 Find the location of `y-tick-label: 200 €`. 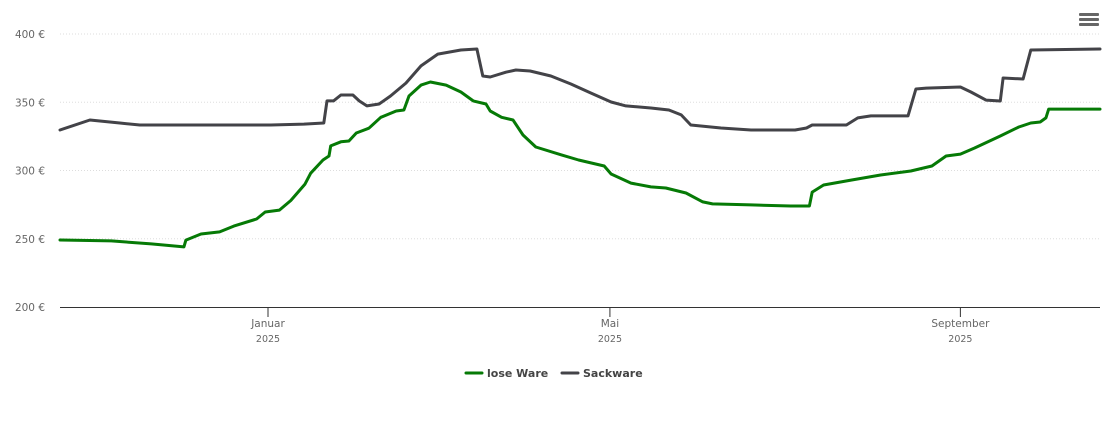

y-tick-label: 200 € is located at coordinates (30, 308).